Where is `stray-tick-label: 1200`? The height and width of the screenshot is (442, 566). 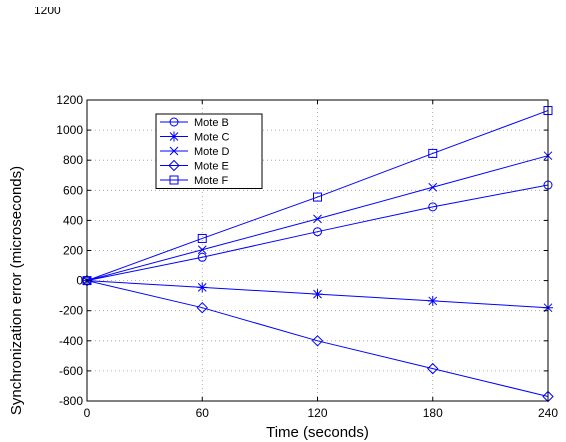 stray-tick-label: 1200 is located at coordinates (47, 10).